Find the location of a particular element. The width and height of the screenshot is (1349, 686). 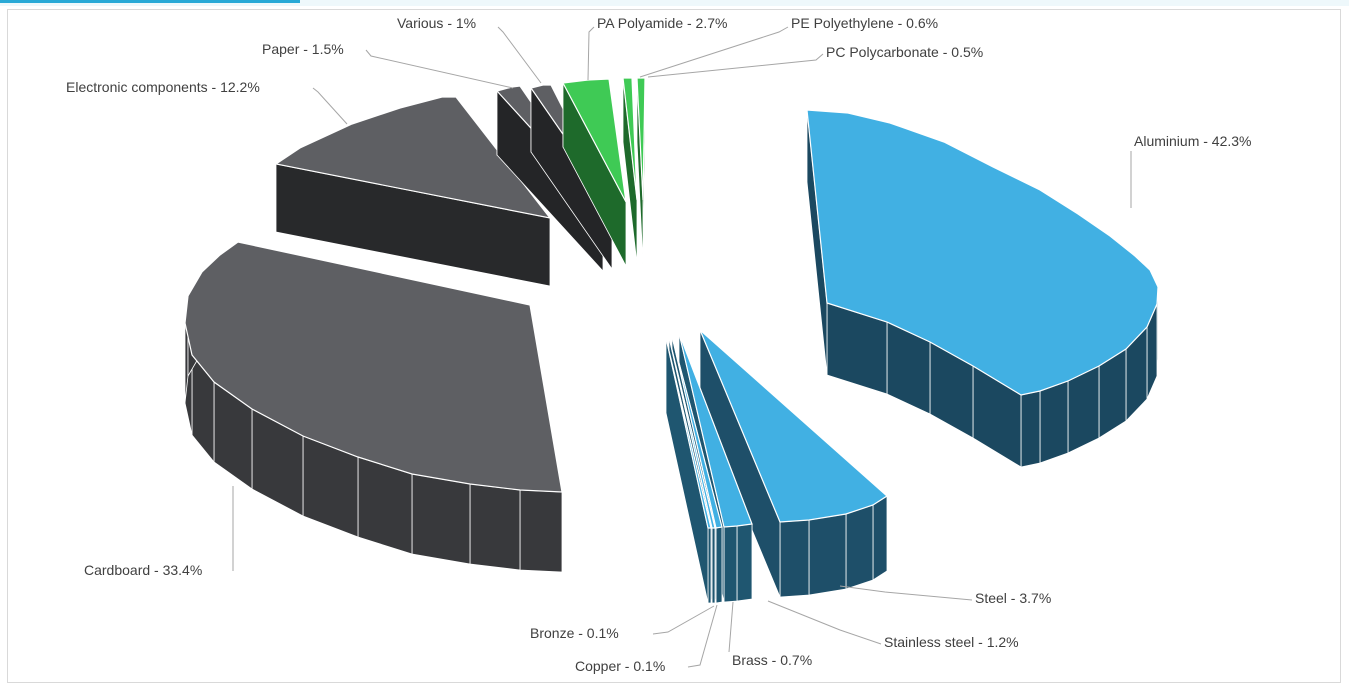

pie-slice-pa-polyamide is located at coordinates (594, 172).